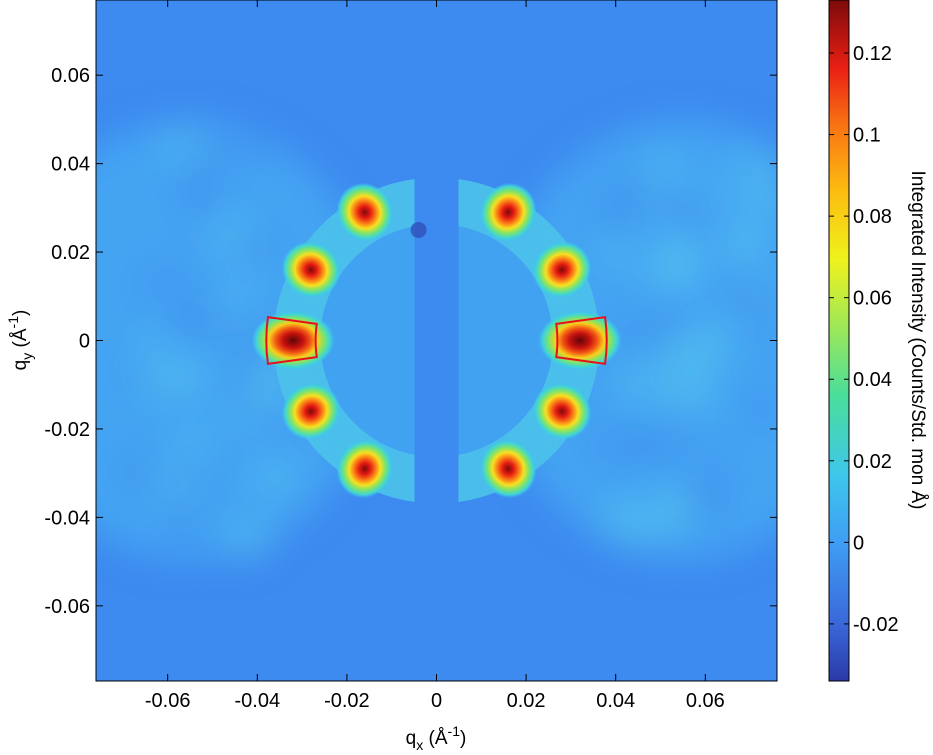 This screenshot has width=933, height=755. What do you see at coordinates (872, 217) in the screenshot?
I see `colorbar-tick-label: 0.08` at bounding box center [872, 217].